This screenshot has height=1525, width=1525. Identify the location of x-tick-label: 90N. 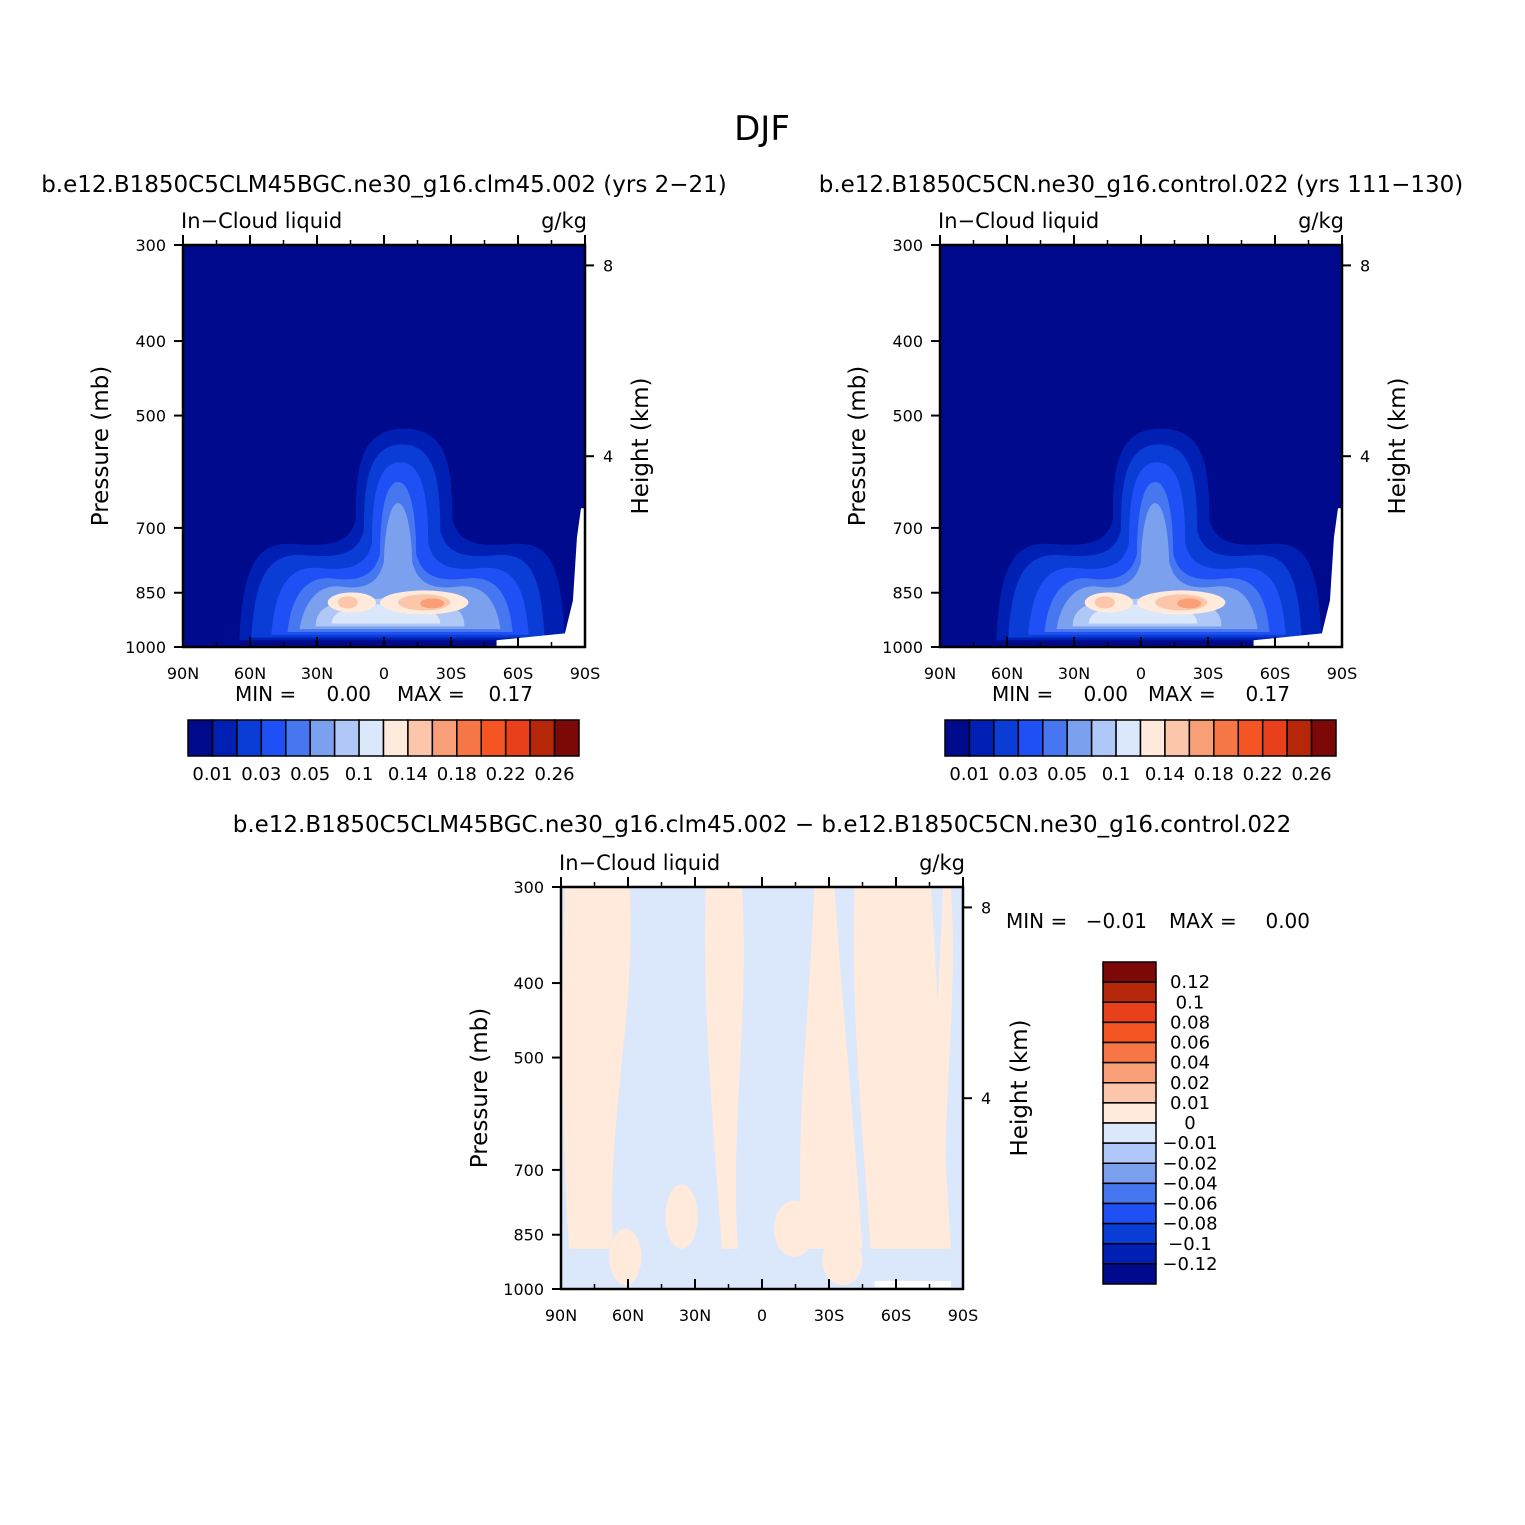
(940, 673).